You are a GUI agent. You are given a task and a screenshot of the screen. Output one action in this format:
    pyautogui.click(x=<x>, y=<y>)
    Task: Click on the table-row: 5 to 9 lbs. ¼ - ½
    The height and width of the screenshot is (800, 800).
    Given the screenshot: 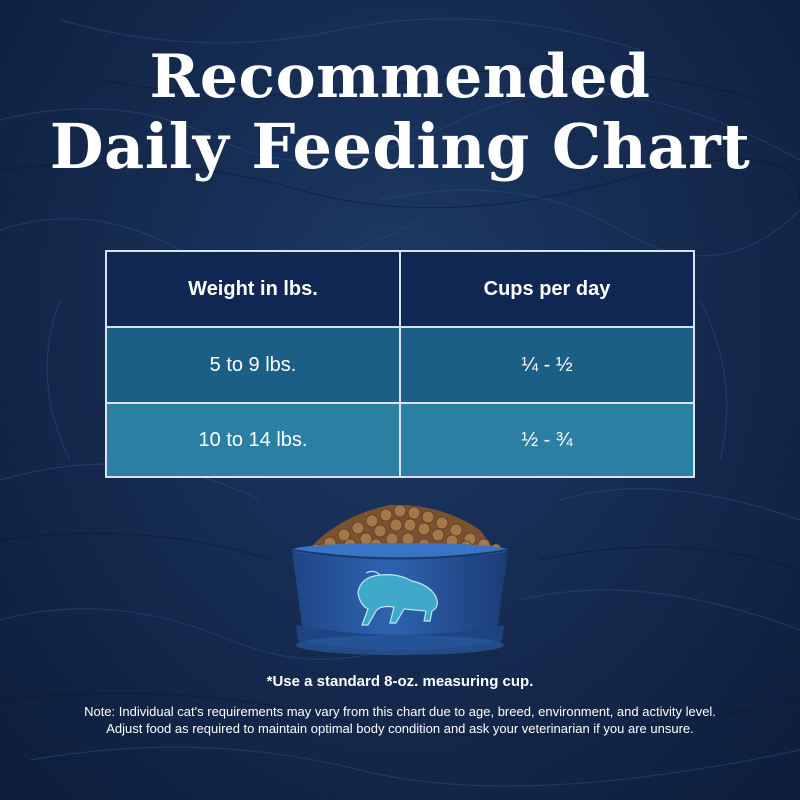 What is the action you would take?
    pyautogui.click(x=400, y=365)
    